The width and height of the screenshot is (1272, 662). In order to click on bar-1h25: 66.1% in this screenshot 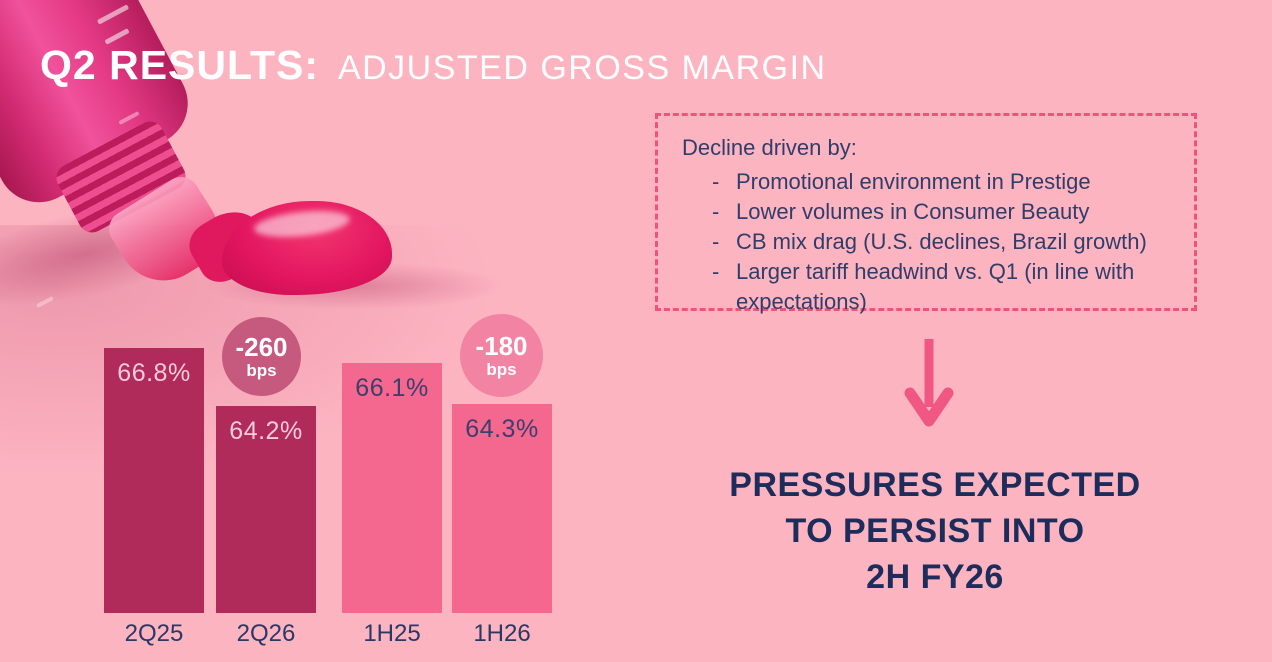, I will do `click(392, 488)`.